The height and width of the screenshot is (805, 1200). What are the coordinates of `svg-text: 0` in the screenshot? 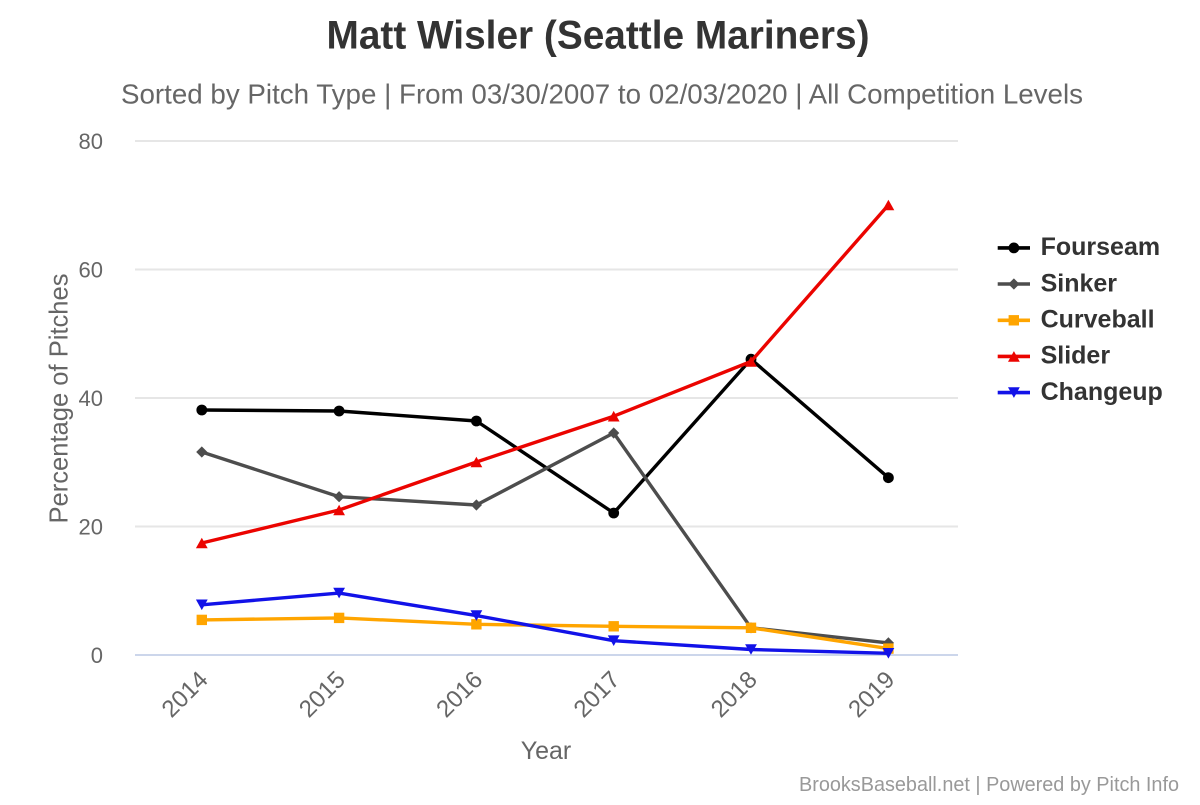 It's located at (97, 655).